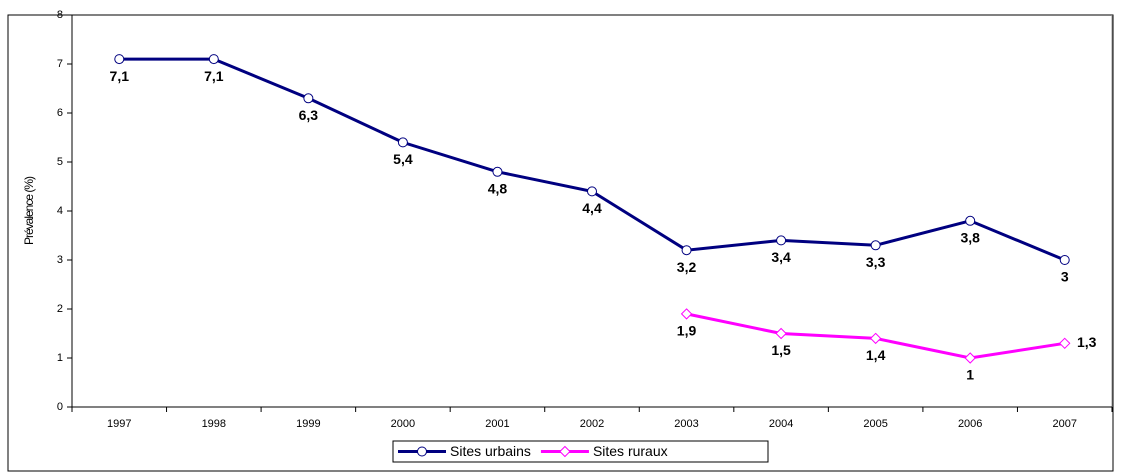 The height and width of the screenshot is (475, 1122). What do you see at coordinates (580, 451) in the screenshot?
I see `legend: Sites urbains Sites ruraux` at bounding box center [580, 451].